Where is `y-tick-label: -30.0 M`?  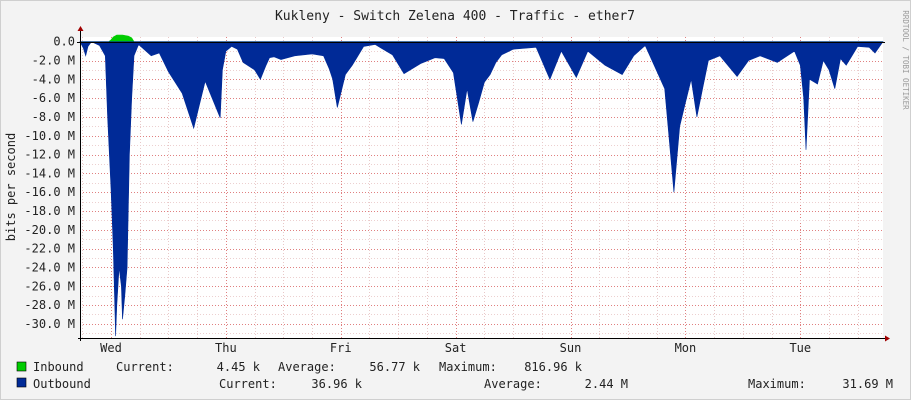 y-tick-label: -30.0 M is located at coordinates (49, 324).